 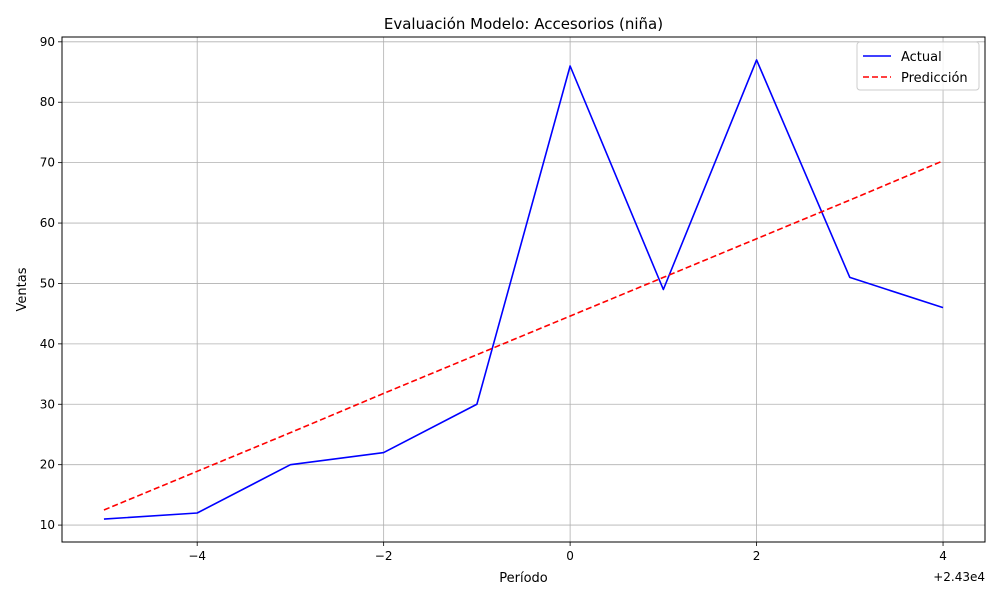 I want to click on x-tick-label: −2, so click(x=384, y=556).